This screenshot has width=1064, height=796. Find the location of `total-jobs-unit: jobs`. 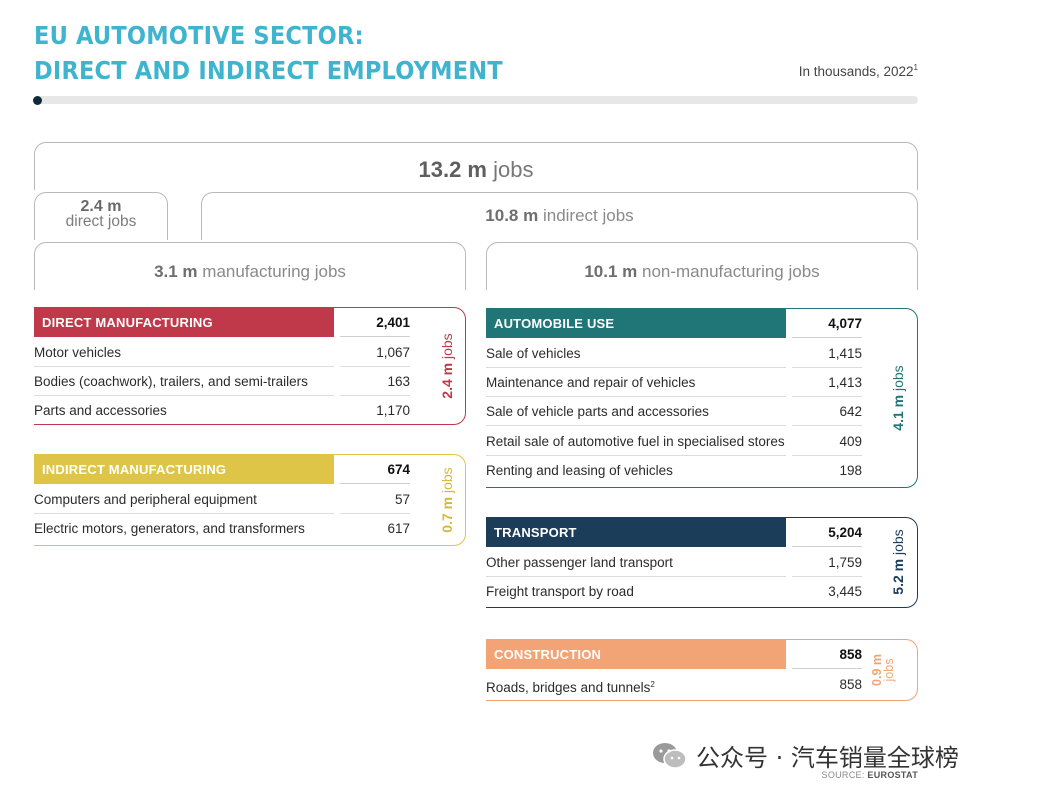

total-jobs-unit: jobs is located at coordinates (513, 169).